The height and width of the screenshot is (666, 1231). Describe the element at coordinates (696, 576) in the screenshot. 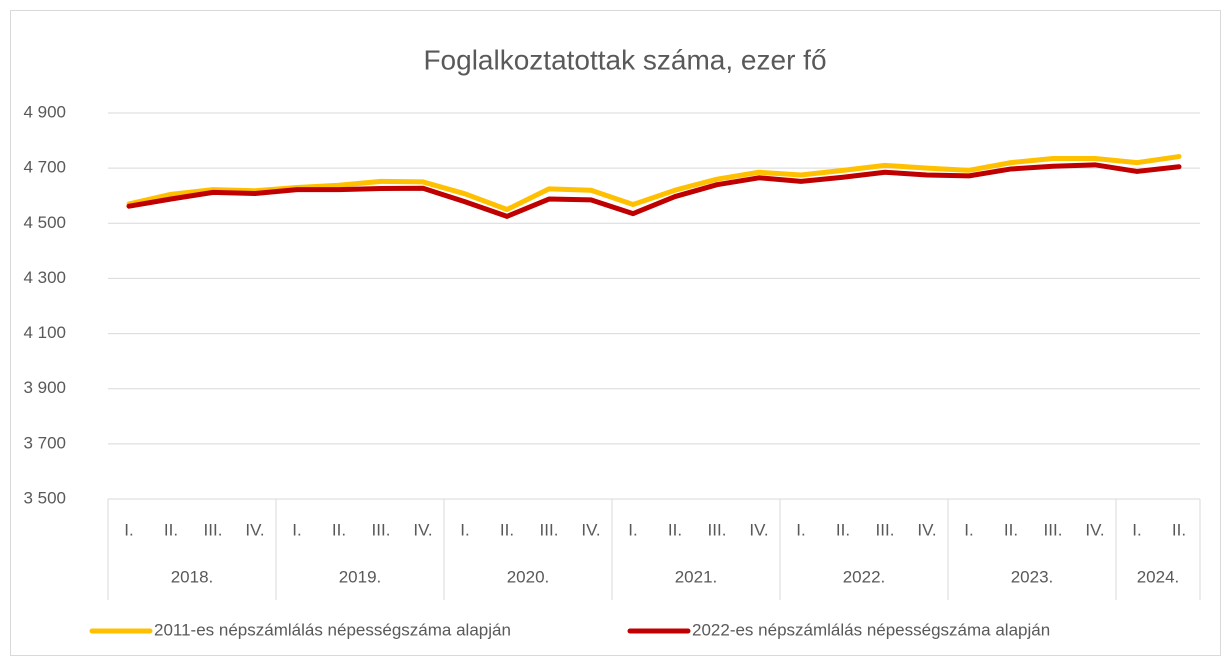

I see `x-group-label: 2021.` at that location.